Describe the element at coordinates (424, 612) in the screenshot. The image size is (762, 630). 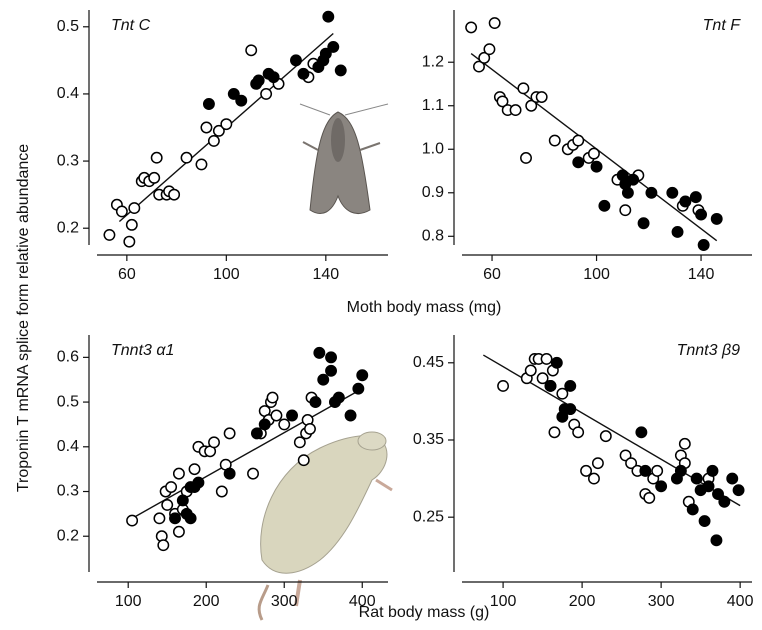
I see `x-axis-label: Rat body mass (g)` at that location.